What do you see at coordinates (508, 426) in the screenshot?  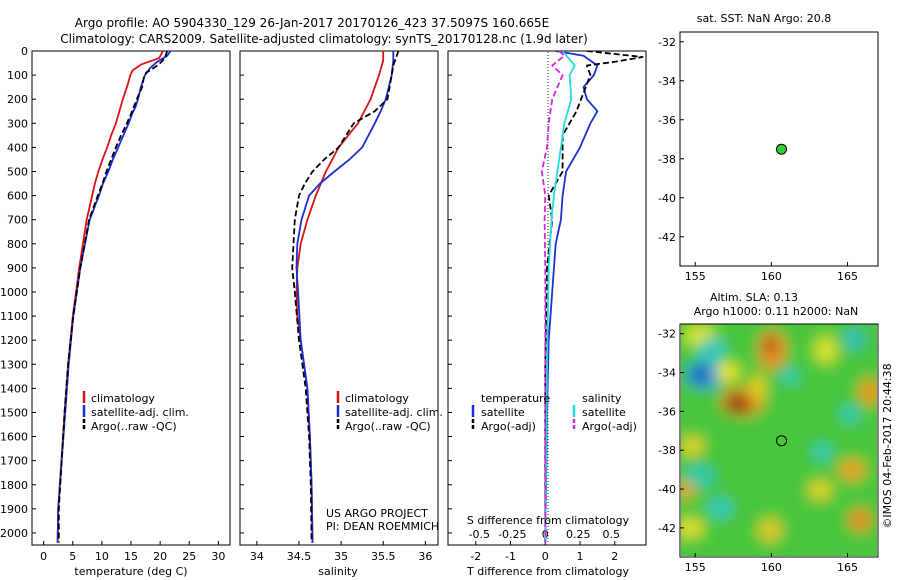 I see `legend-label-t-argo: Argo(-adj)` at bounding box center [508, 426].